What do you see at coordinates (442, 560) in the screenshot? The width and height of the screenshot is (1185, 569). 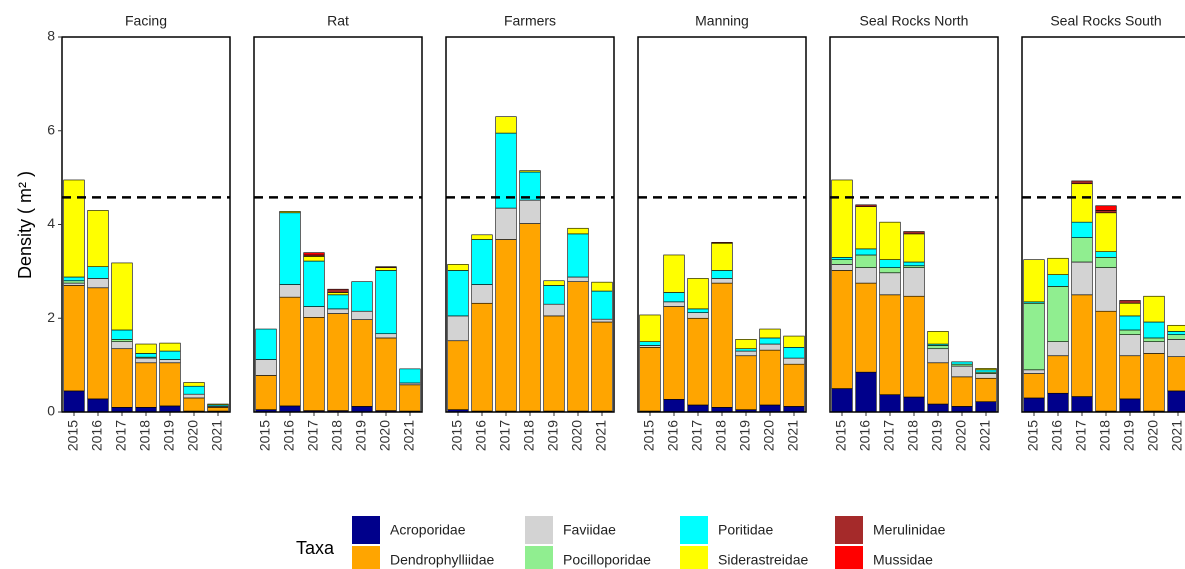 I see `legend-label: Dendrophylliidae` at bounding box center [442, 560].